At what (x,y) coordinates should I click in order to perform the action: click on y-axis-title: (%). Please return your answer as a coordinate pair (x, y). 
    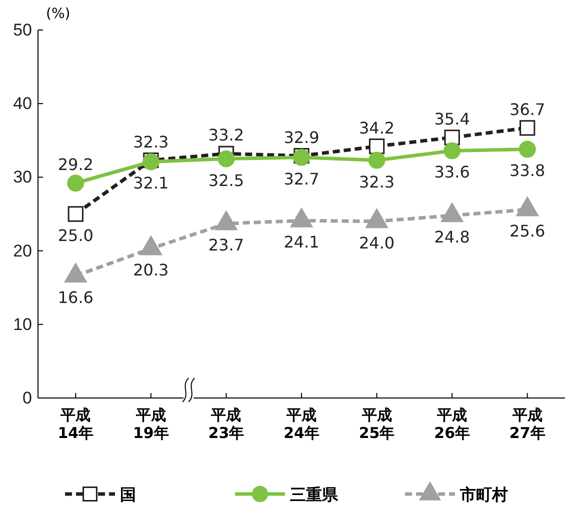
    Looking at the image, I should click on (58, 14).